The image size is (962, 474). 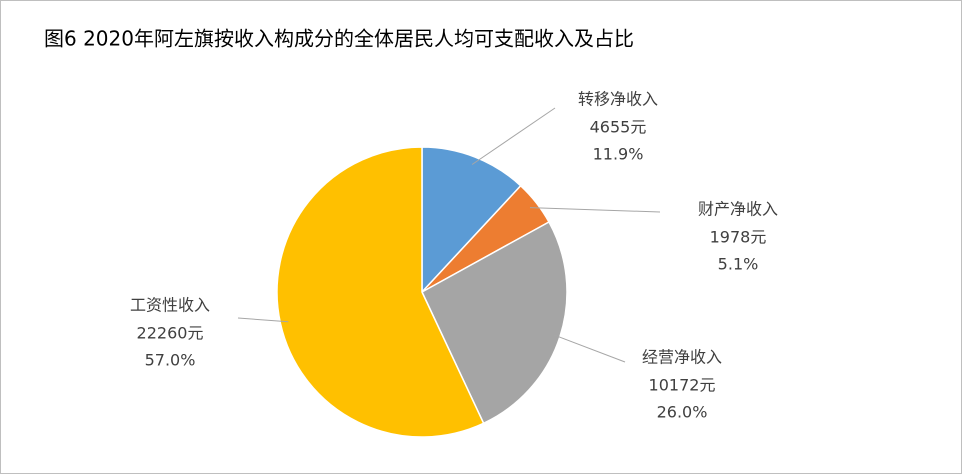 I want to click on slice-percent: 57.0%, so click(x=170, y=360).